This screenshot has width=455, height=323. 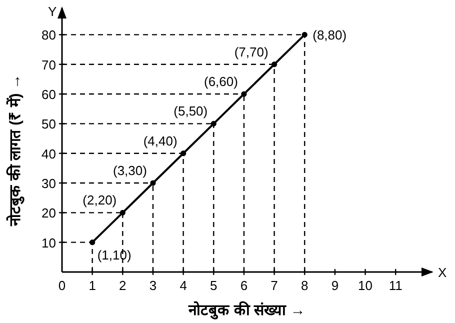 What do you see at coordinates (52, 11) in the screenshot?
I see `annotation: Y` at bounding box center [52, 11].